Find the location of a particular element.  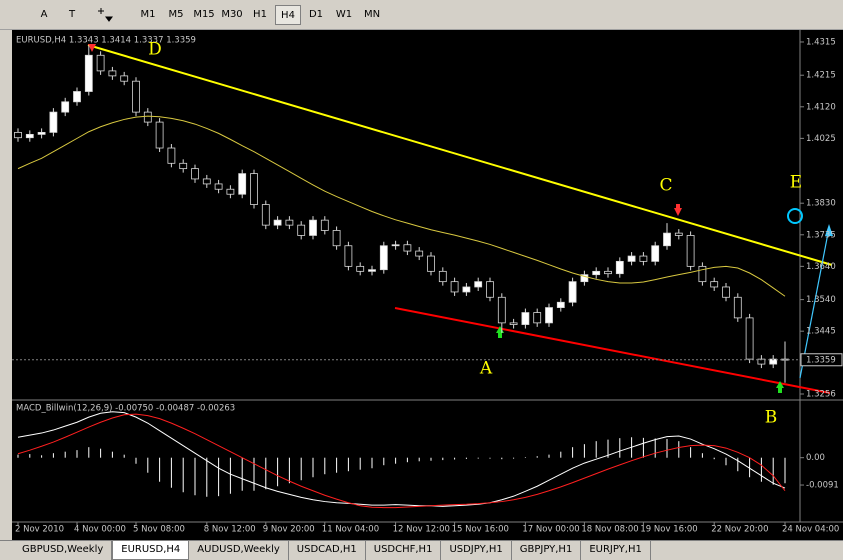

timeframe-button: M5 is located at coordinates (176, 14).